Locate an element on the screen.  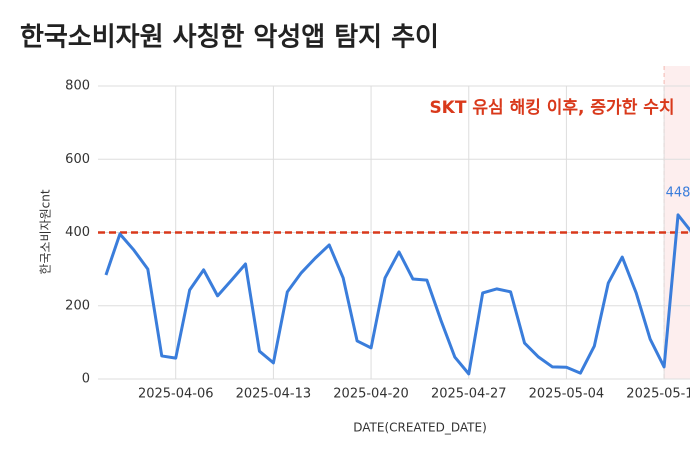
y-tick-label: 800 is located at coordinates (77, 86).